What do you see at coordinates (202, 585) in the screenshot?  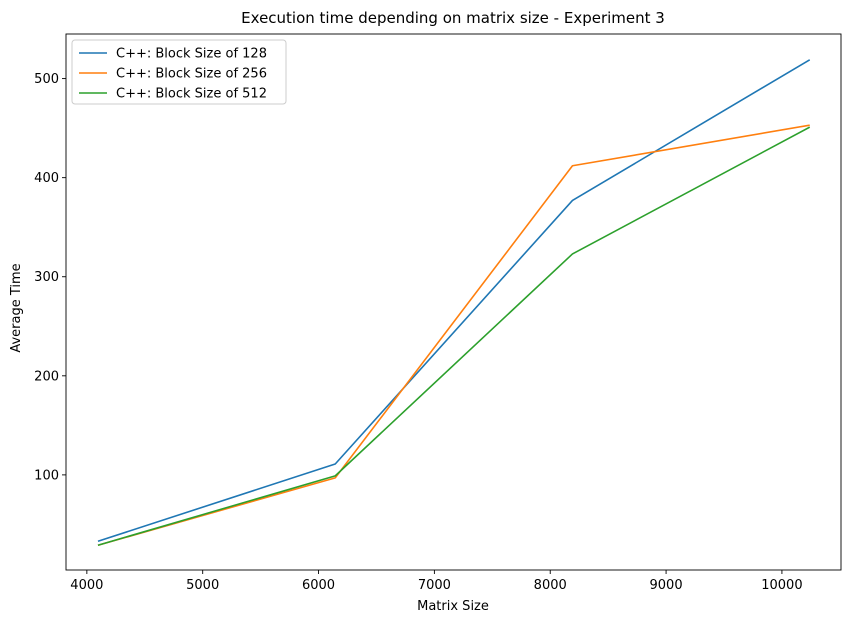 I see `x-tick-label: 5000` at bounding box center [202, 585].